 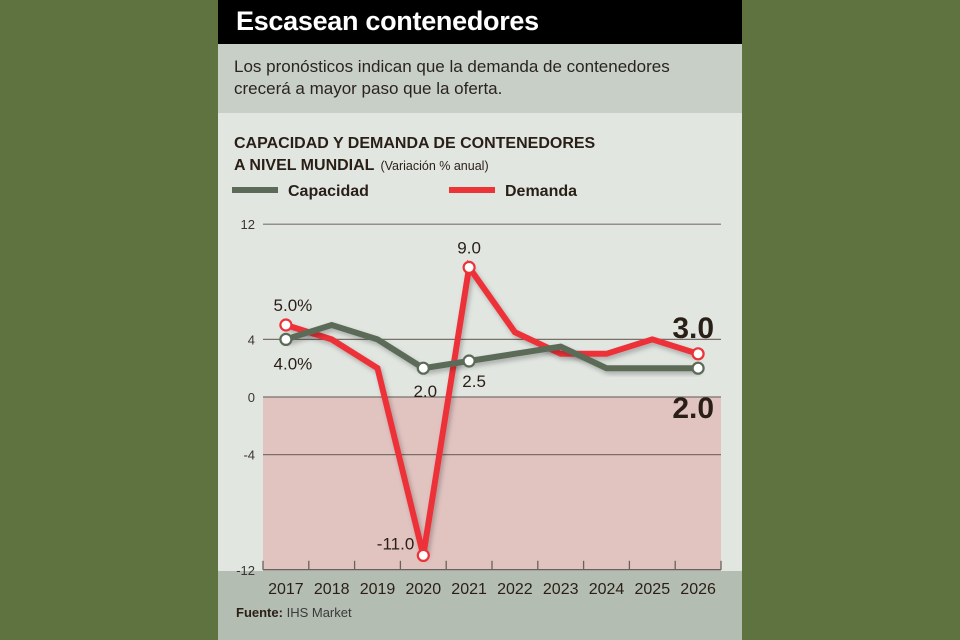 What do you see at coordinates (286, 325) in the screenshot?
I see `data-point-demanda-2017` at bounding box center [286, 325].